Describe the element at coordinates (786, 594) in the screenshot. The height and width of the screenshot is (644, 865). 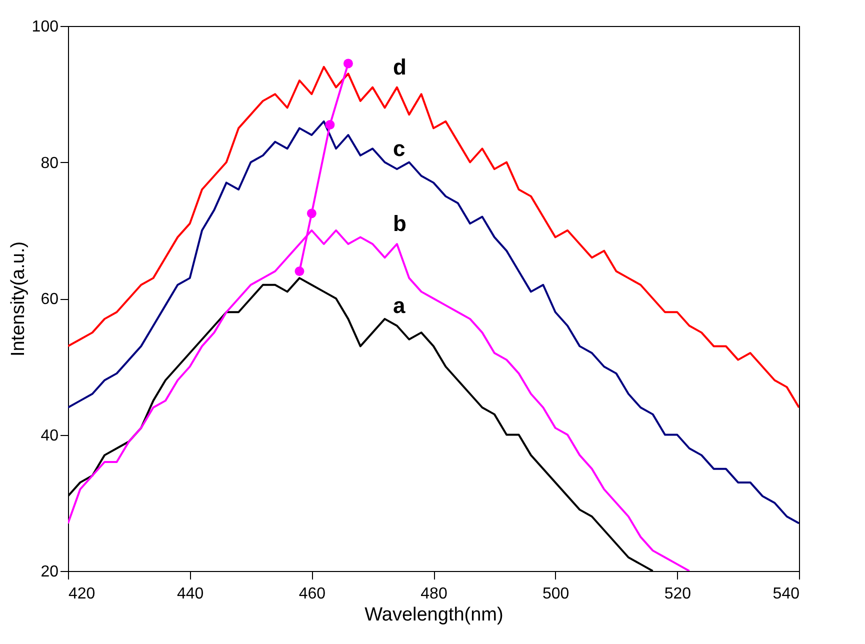
I see `x-tick-label: 540` at that location.